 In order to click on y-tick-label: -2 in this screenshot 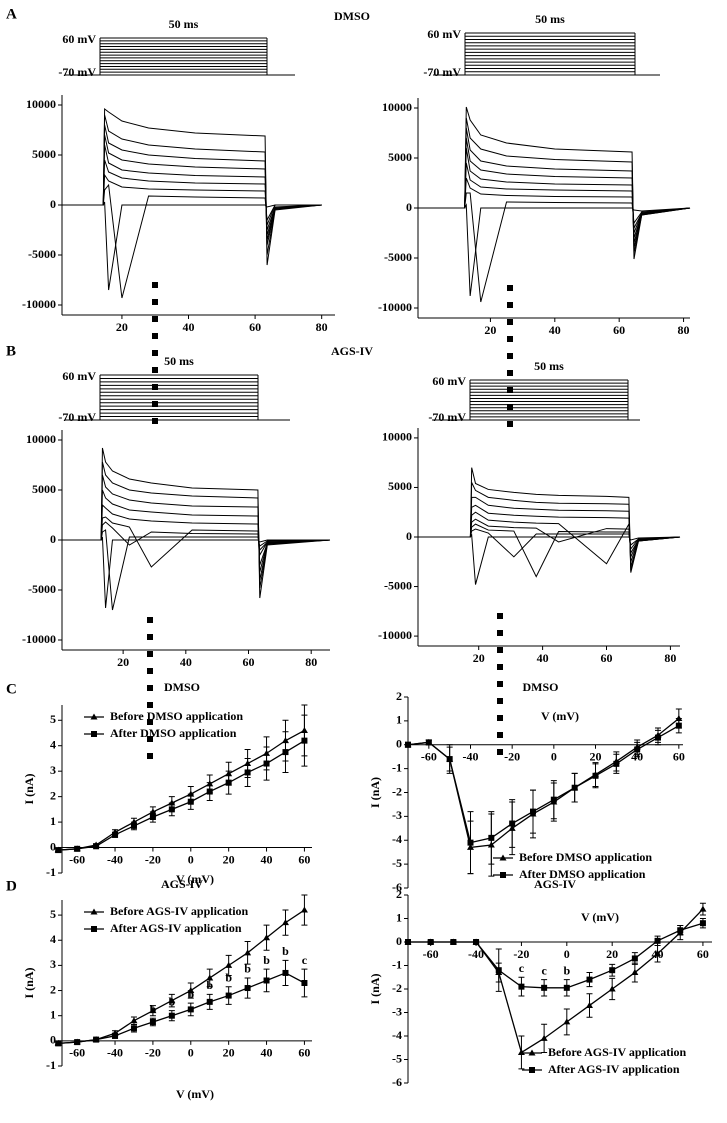, I will do `click(397, 791)`.